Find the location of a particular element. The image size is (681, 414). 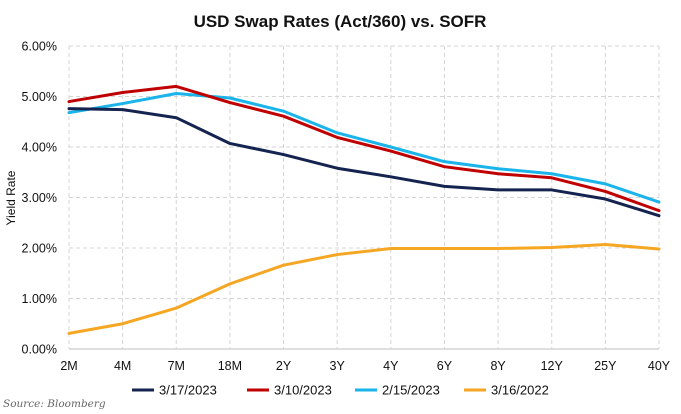

source-note: Source: Bloomberg is located at coordinates (54, 404).